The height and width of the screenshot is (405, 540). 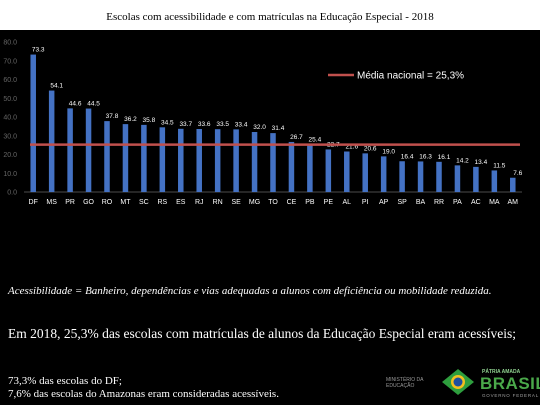 What do you see at coordinates (444, 157) in the screenshot?
I see `value-label: 16.1` at bounding box center [444, 157].